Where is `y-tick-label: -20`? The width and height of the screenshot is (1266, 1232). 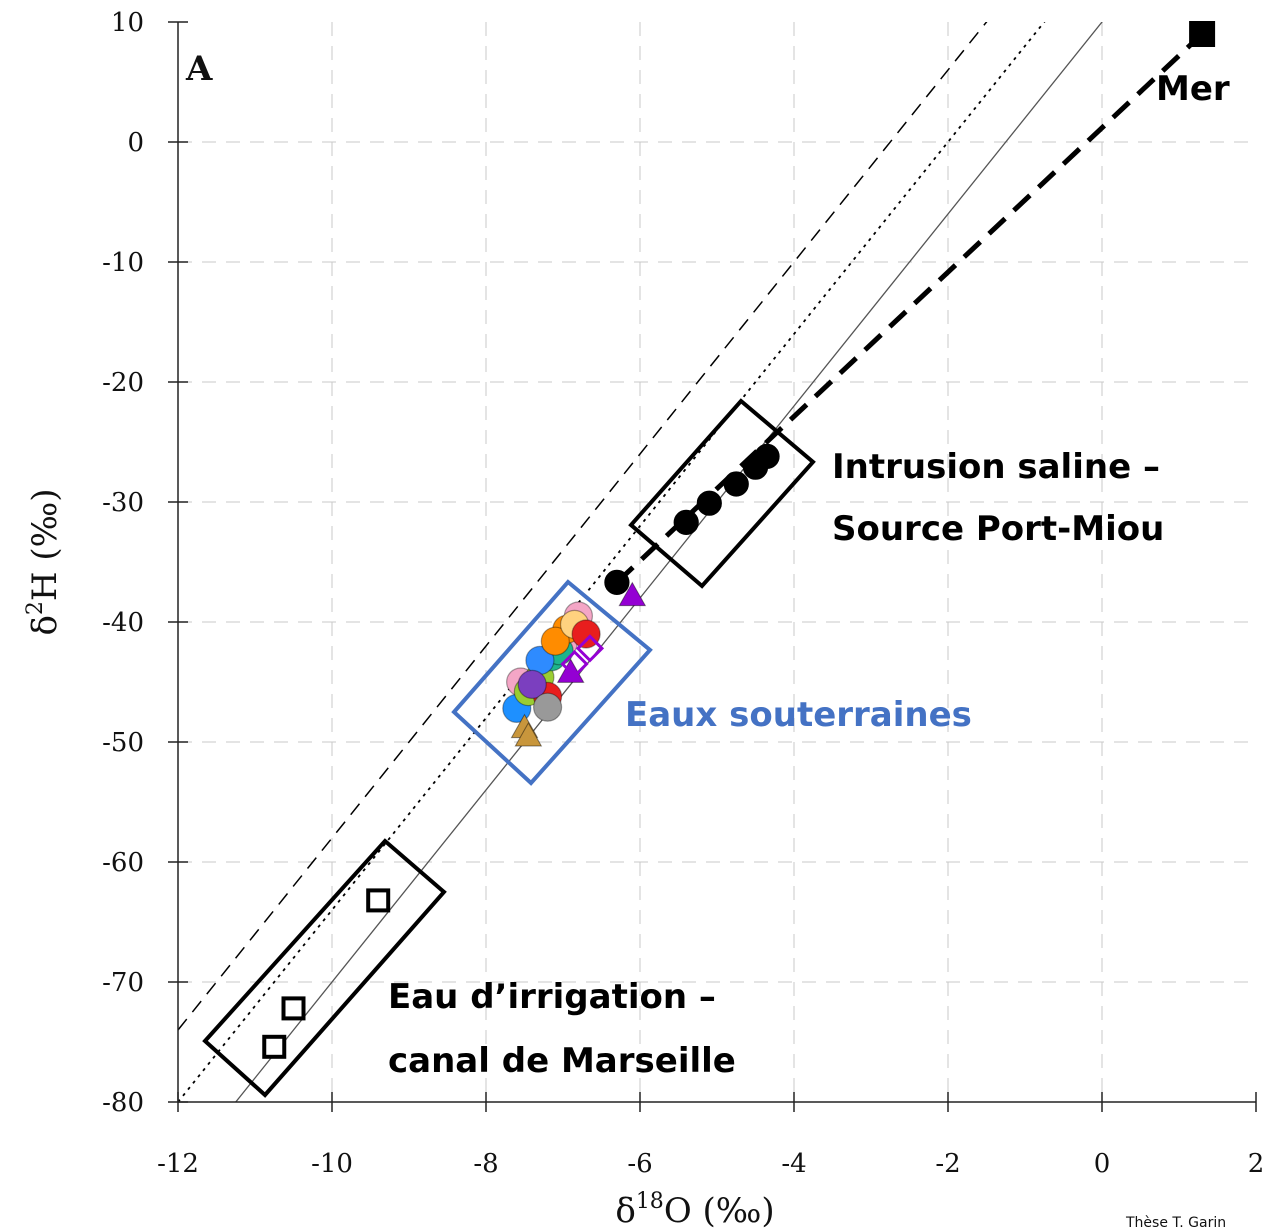
y-tick-label: -20 is located at coordinates (123, 383).